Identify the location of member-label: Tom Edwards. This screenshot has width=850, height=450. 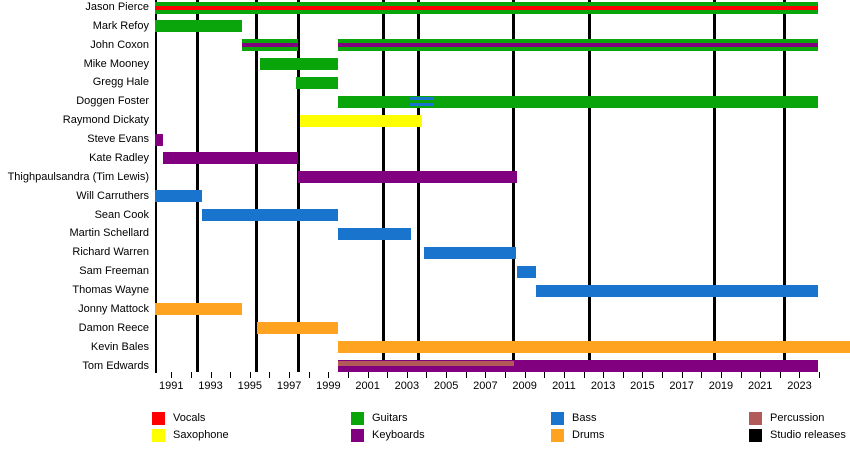
(115, 365).